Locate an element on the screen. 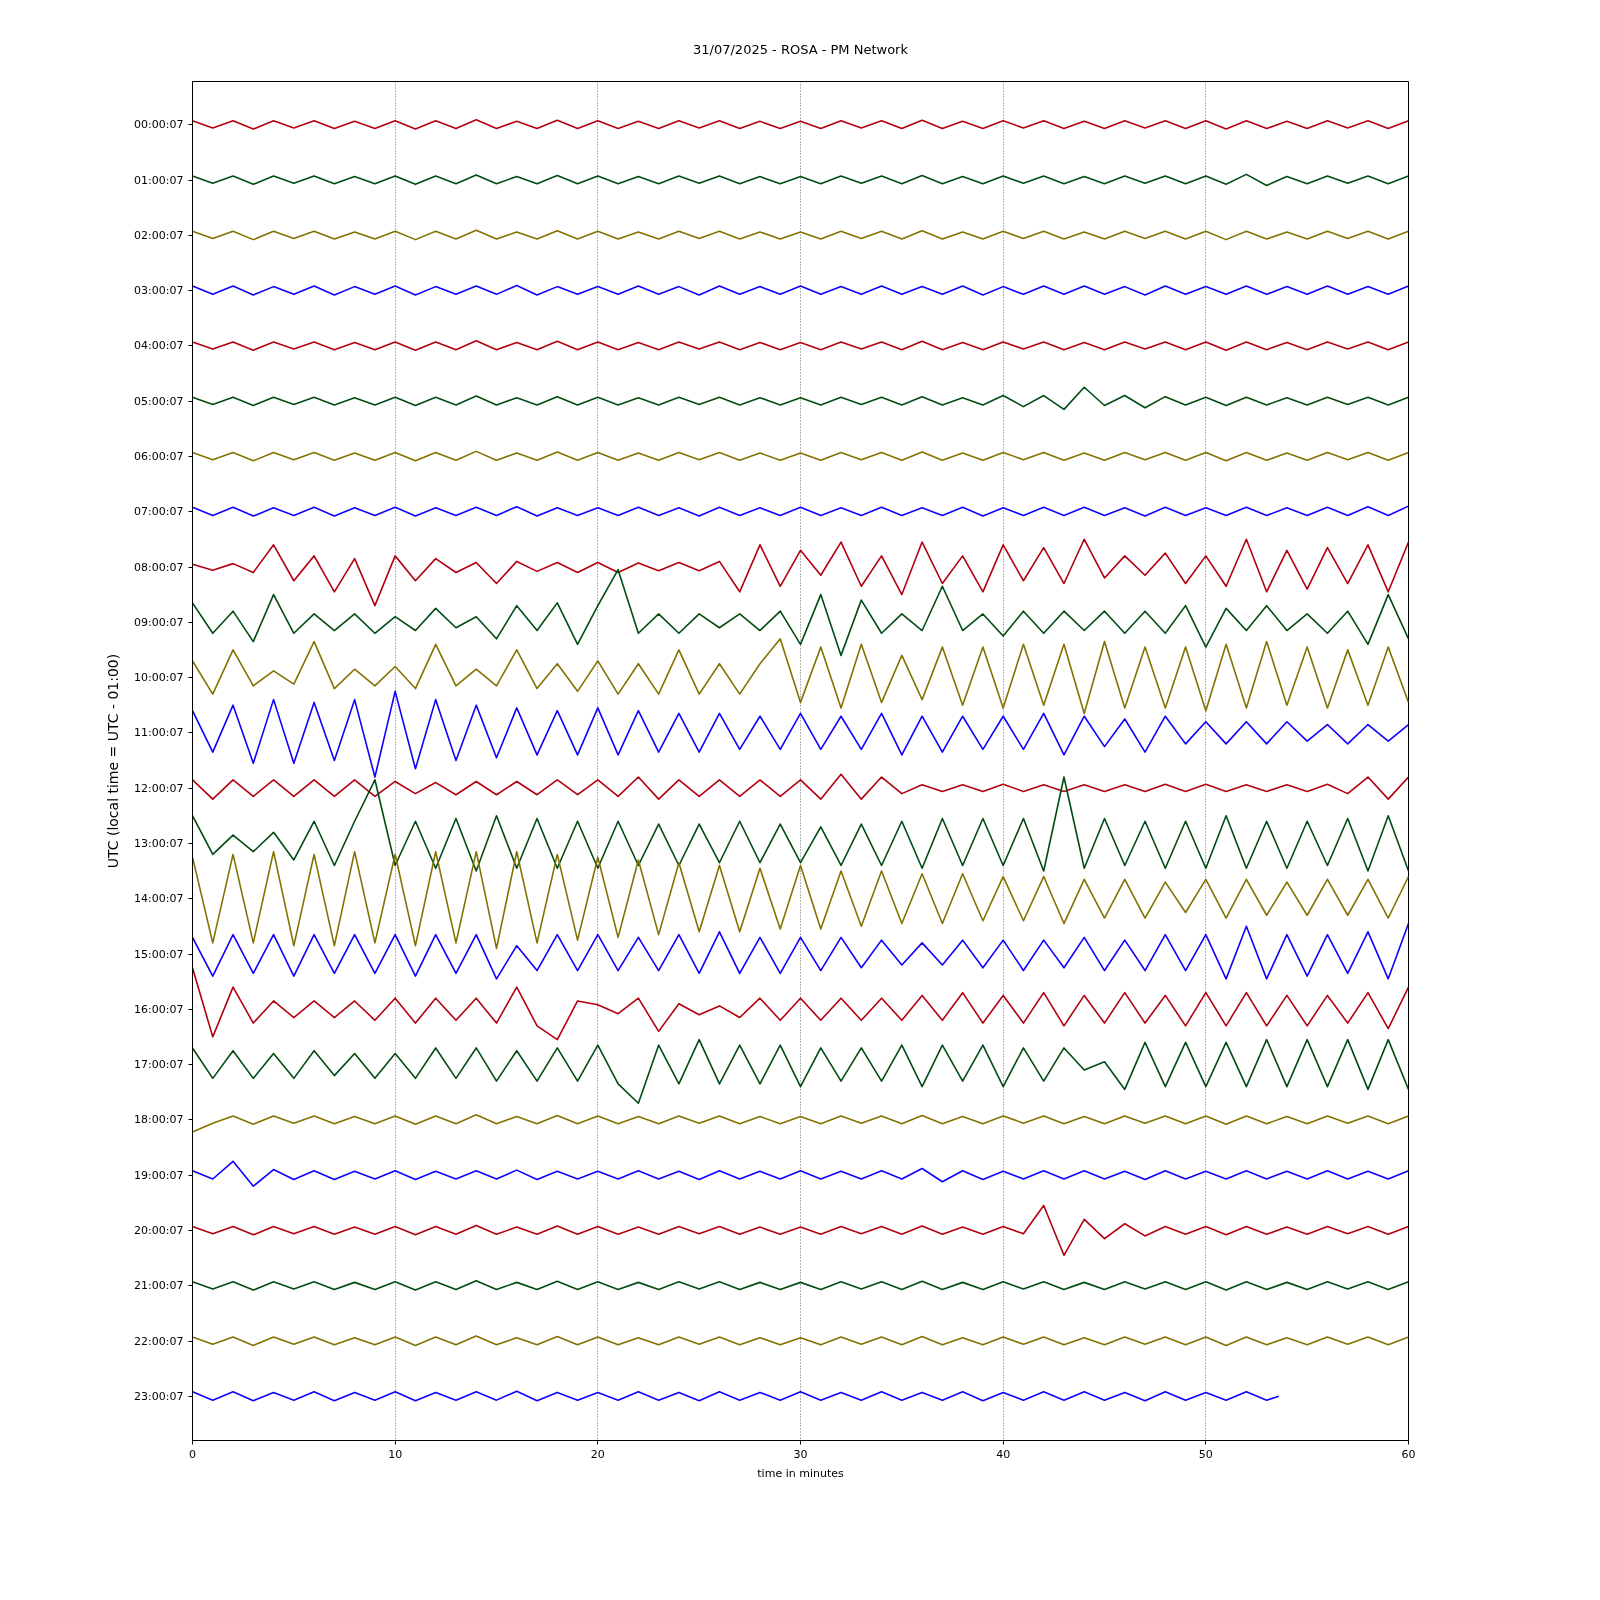 The height and width of the screenshot is (1600, 1600). y-tick-label: 06:00:07 is located at coordinates (159, 456).